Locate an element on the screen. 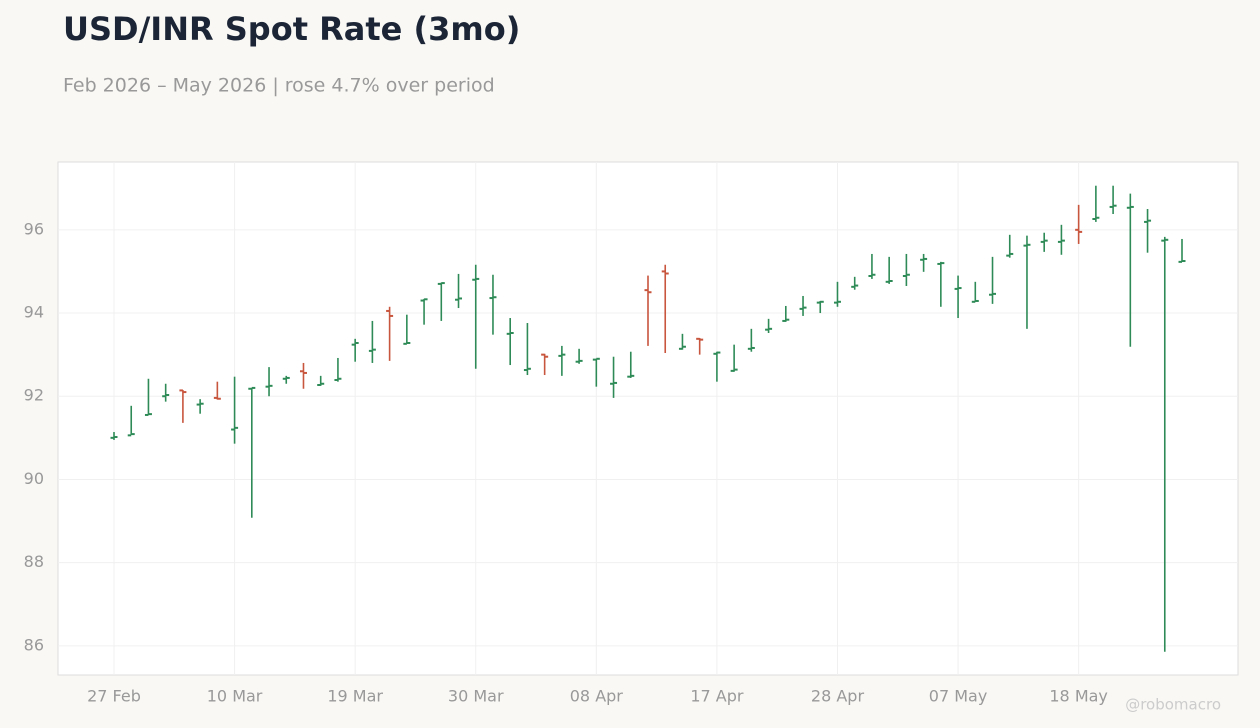 The image size is (1260, 728). x-tick-label: 18 May is located at coordinates (1078, 696).